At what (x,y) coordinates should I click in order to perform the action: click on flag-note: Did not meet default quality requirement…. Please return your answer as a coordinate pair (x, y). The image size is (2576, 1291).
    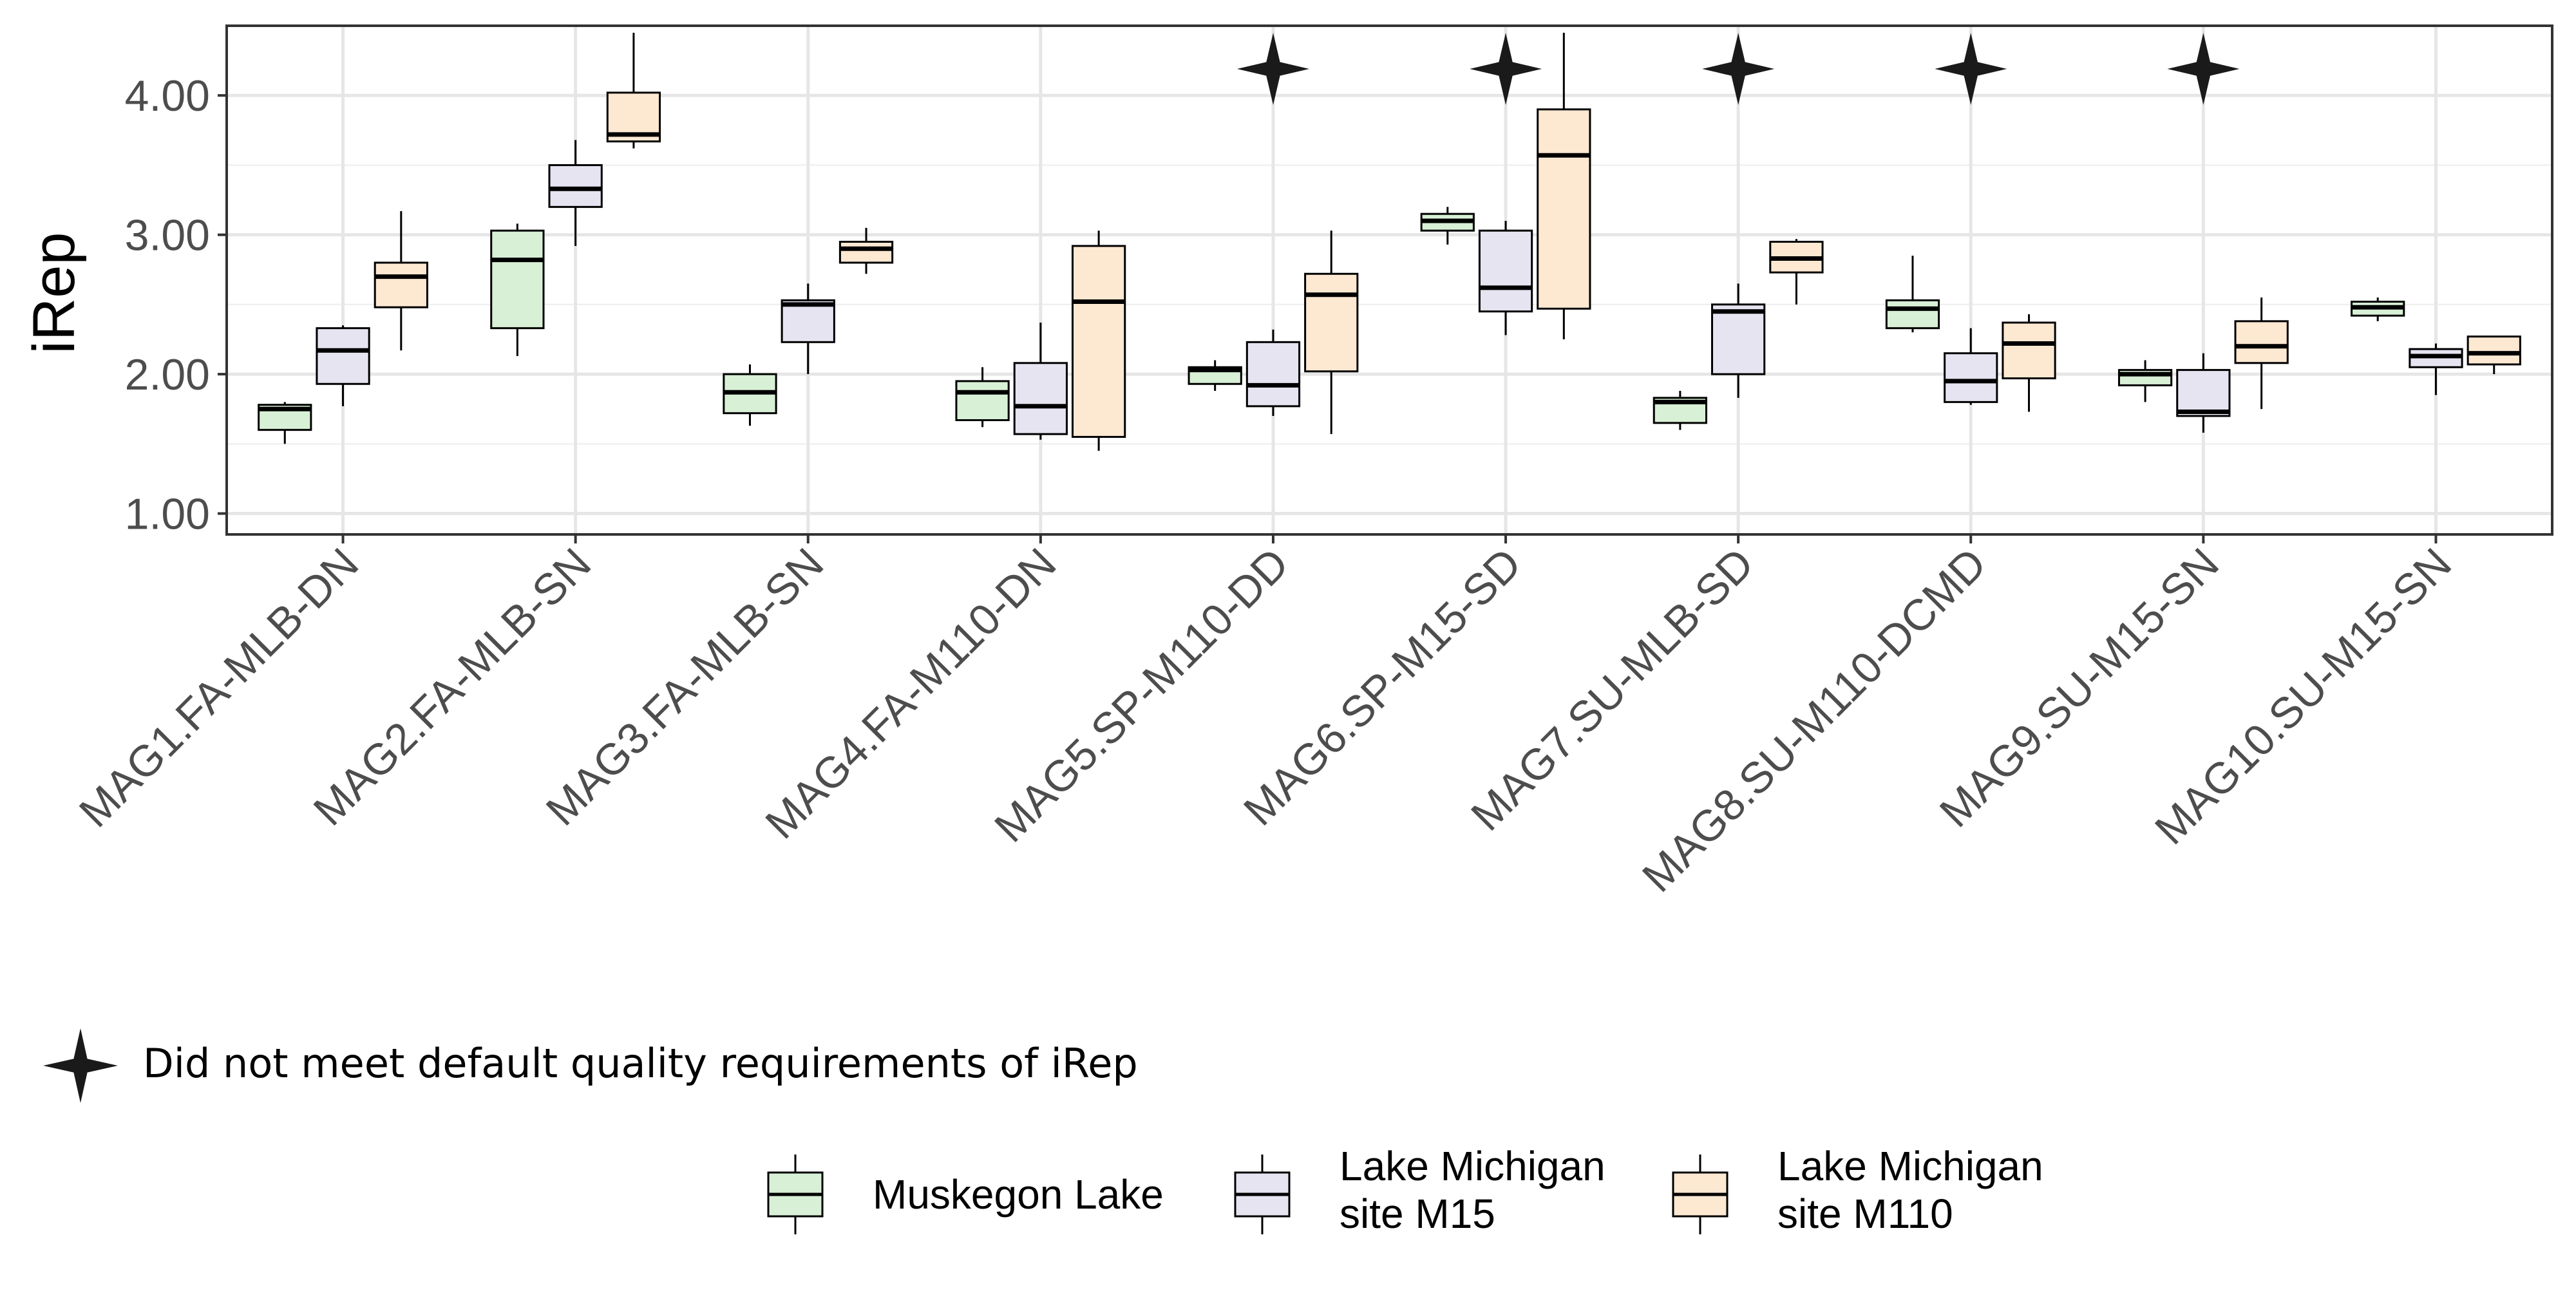
    Looking at the image, I should click on (590, 1065).